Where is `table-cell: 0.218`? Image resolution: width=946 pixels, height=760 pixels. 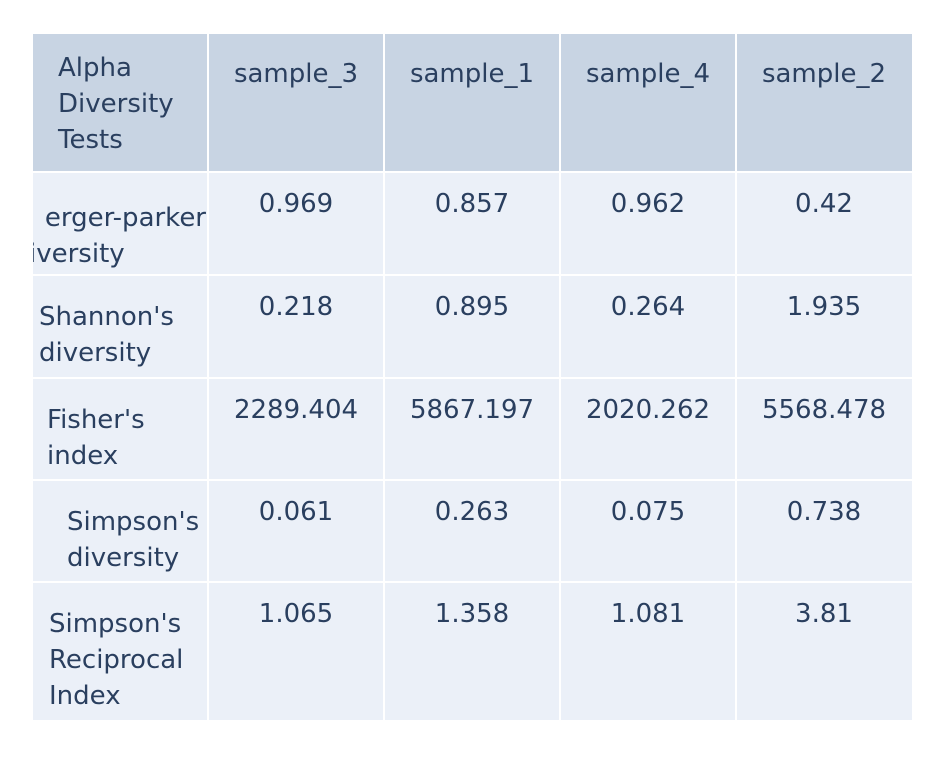 table-cell: 0.218 is located at coordinates (296, 326).